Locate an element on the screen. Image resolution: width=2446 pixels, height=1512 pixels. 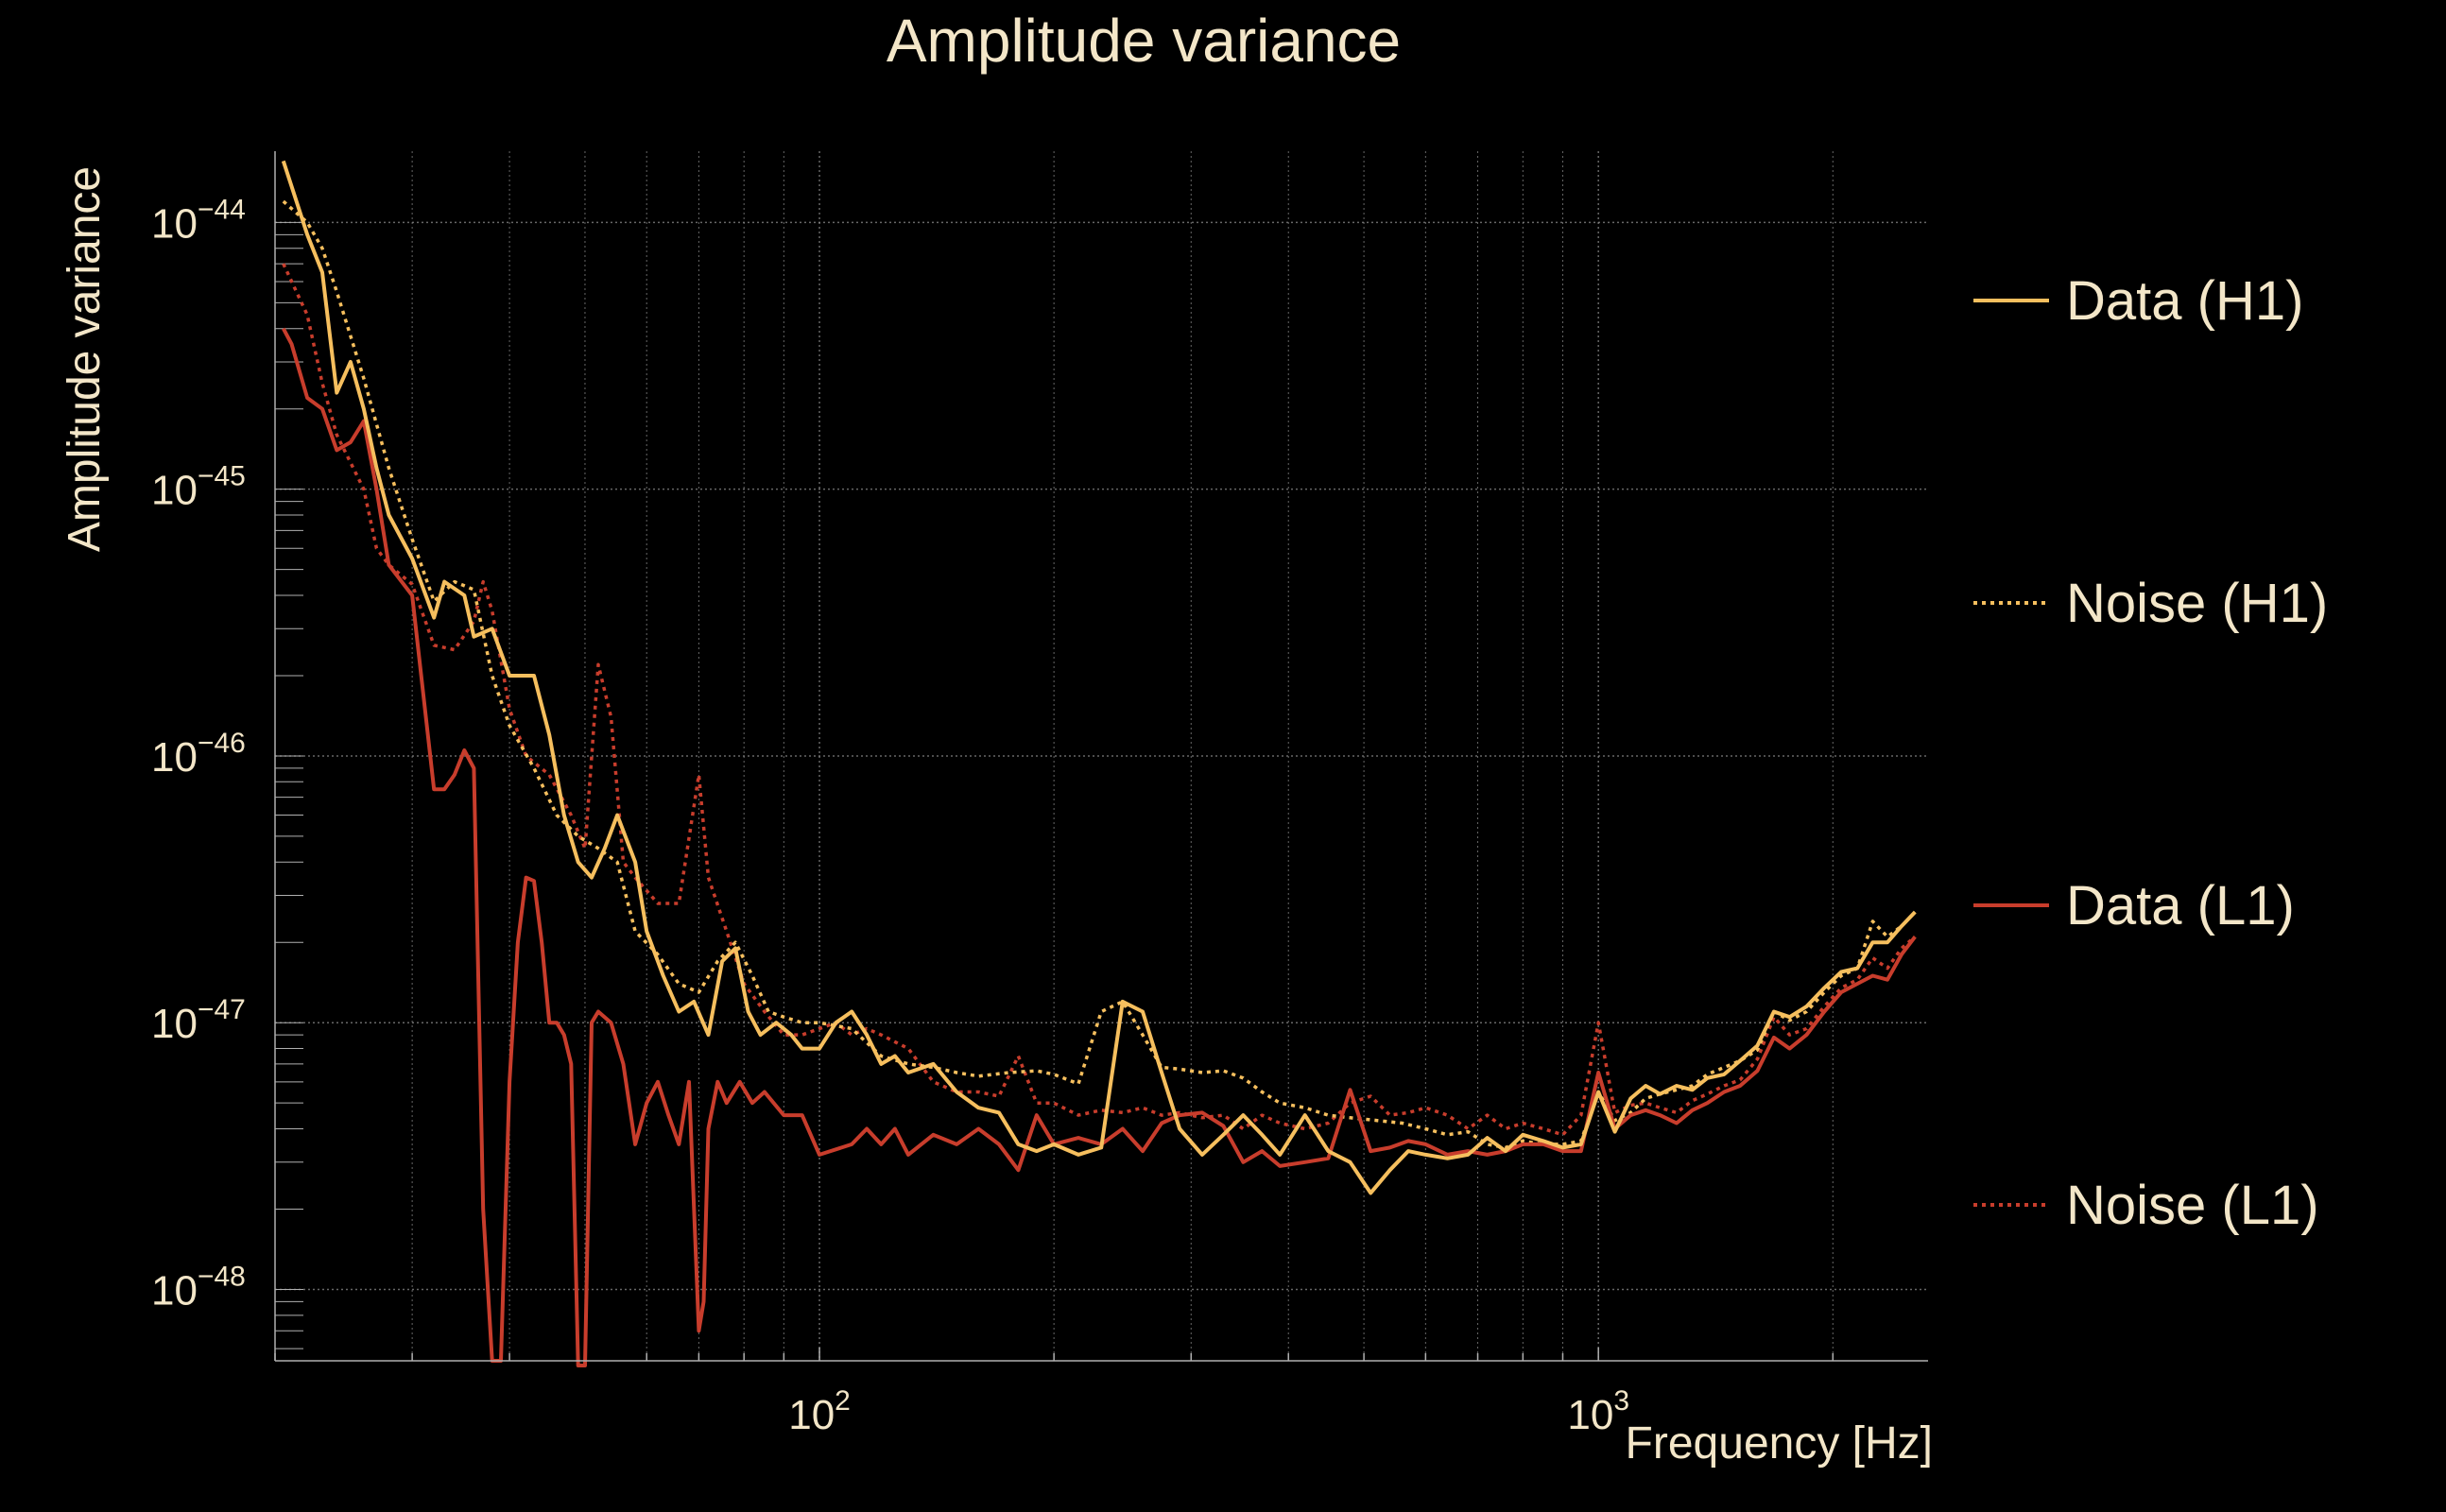
y-tick-label: 10−44 is located at coordinates (199, 220).